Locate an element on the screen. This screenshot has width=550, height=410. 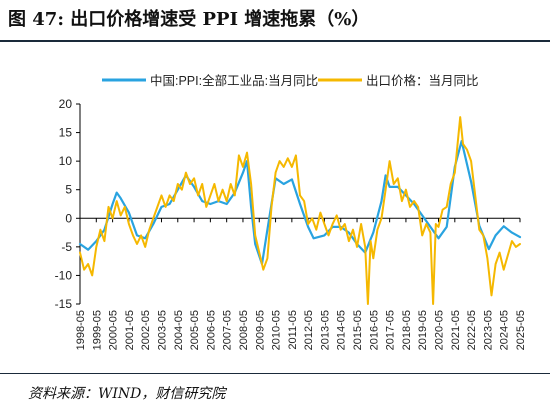
source-note: 资料来源：WIND，财信研究院 is located at coordinates (127, 394).